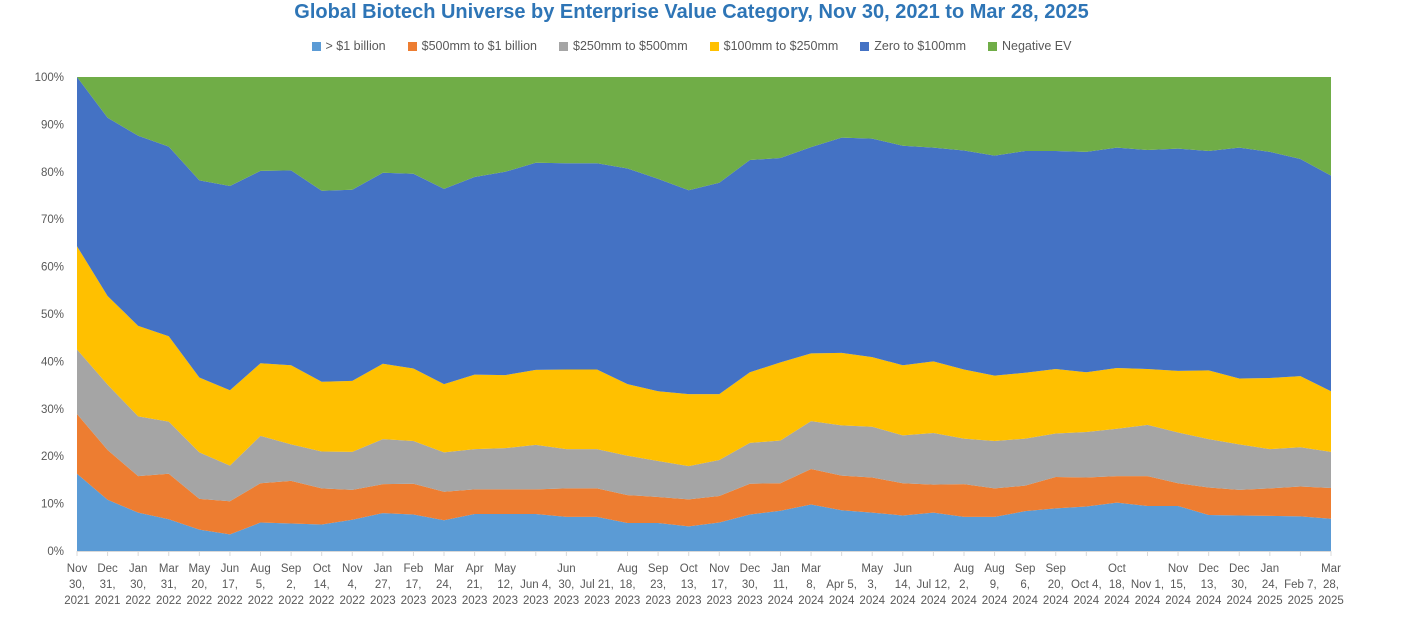 This screenshot has height=628, width=1401. What do you see at coordinates (414, 585) in the screenshot?
I see `x-tick-label: Feb 17, 2023` at bounding box center [414, 585].